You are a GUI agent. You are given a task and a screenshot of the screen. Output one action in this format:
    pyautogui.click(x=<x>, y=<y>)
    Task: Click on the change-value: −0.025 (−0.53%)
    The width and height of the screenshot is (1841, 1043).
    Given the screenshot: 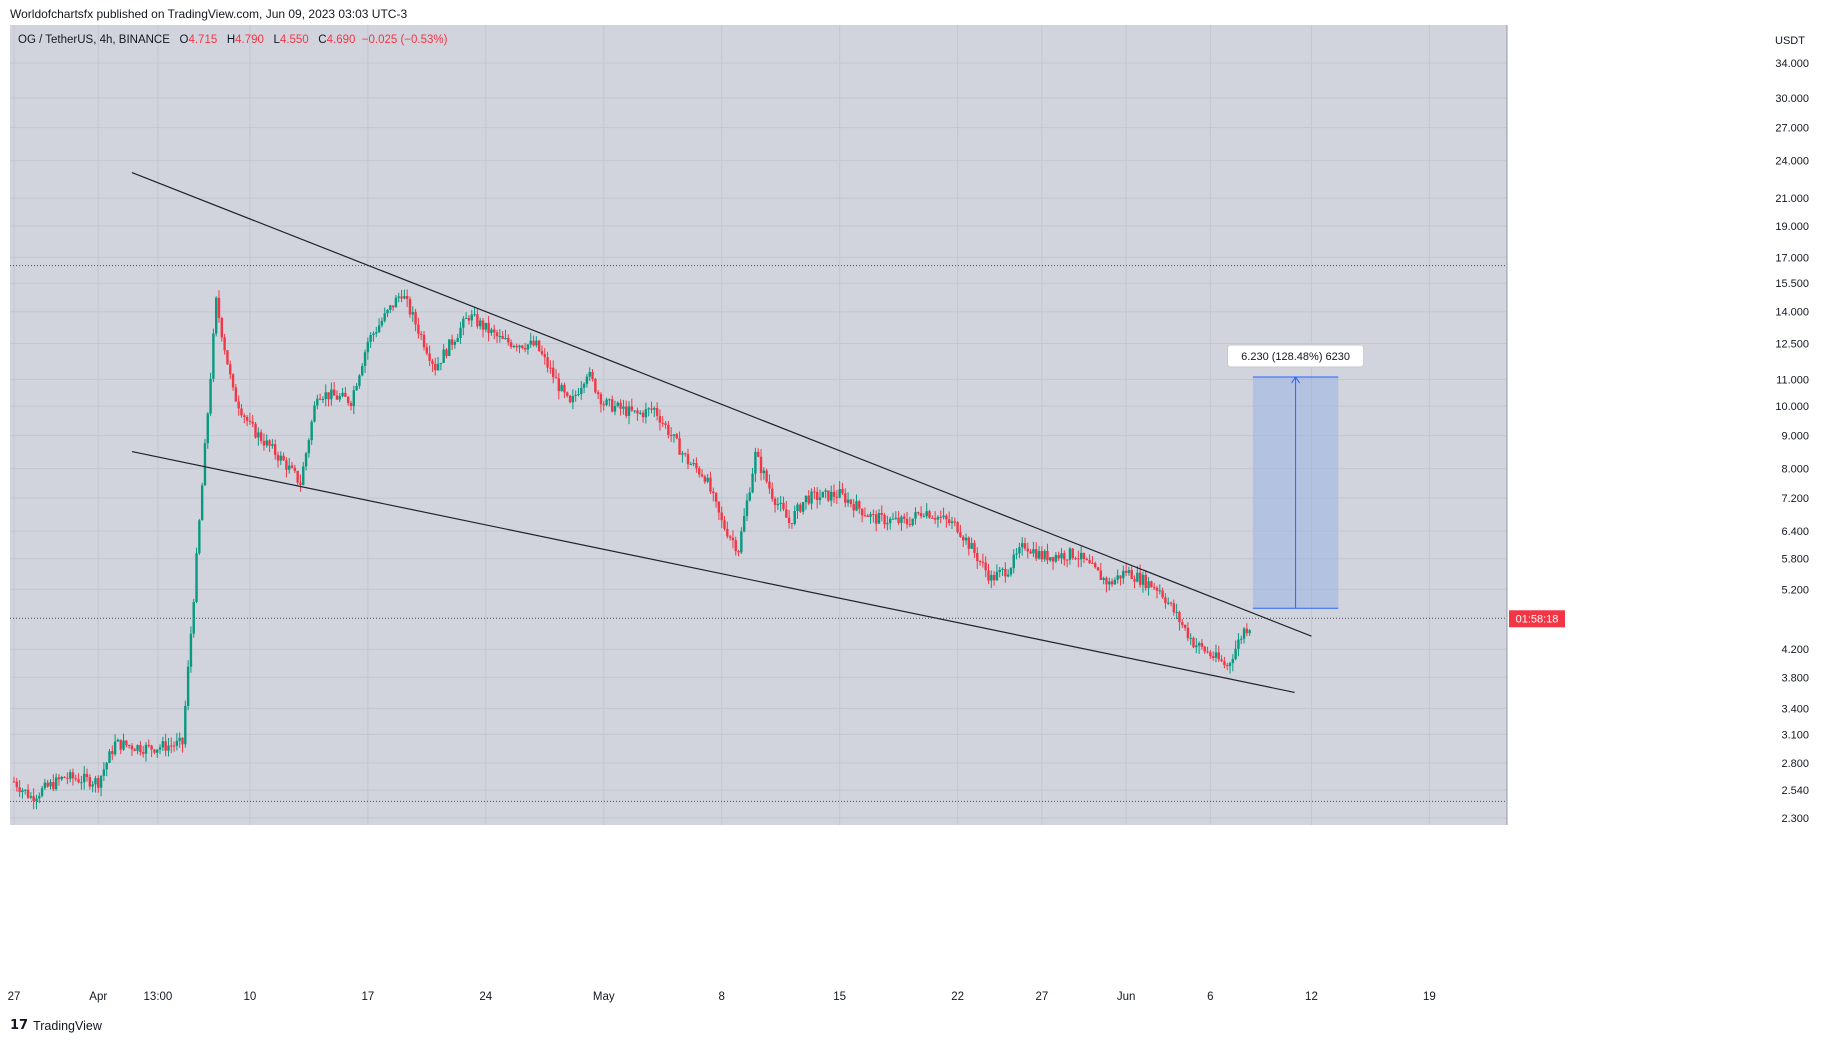 What is the action you would take?
    pyautogui.click(x=404, y=40)
    